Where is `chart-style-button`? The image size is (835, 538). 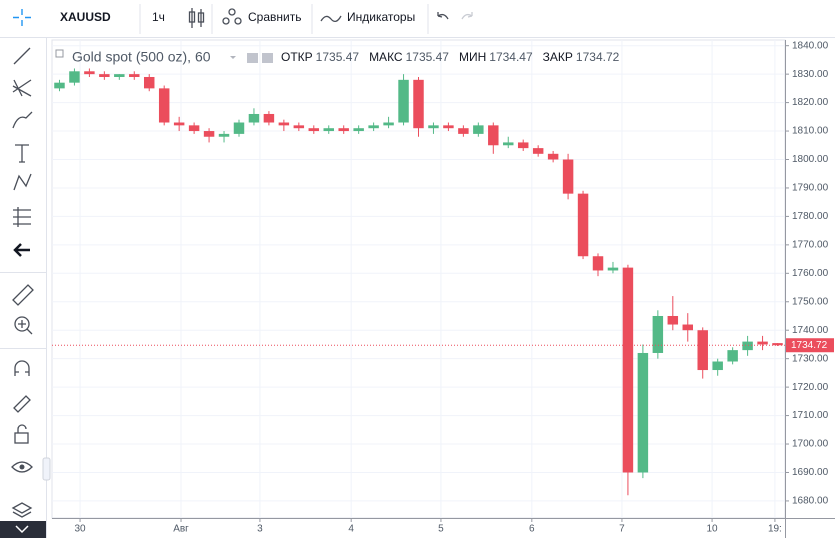
chart-style-button is located at coordinates (196, 18).